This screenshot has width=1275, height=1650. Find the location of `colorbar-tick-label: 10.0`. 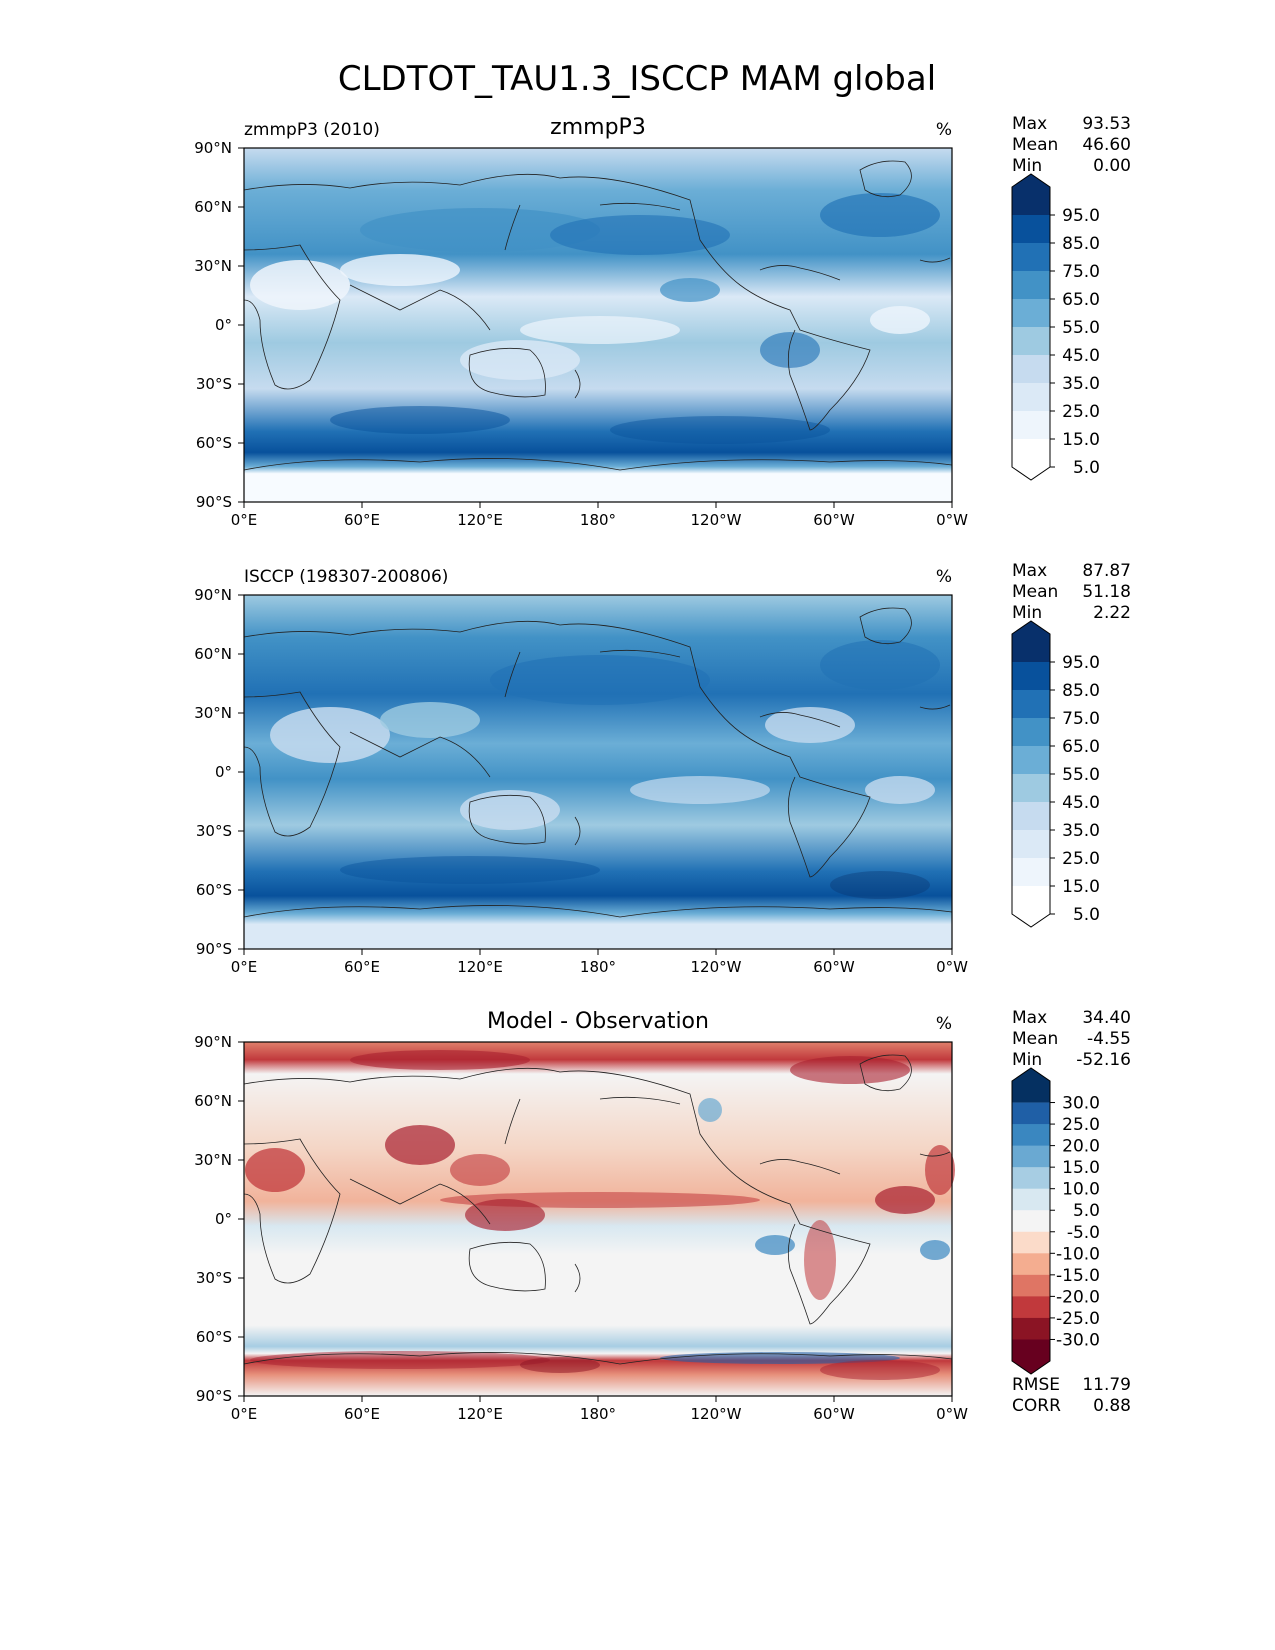

colorbar-tick-label: 10.0 is located at coordinates (1081, 1190).